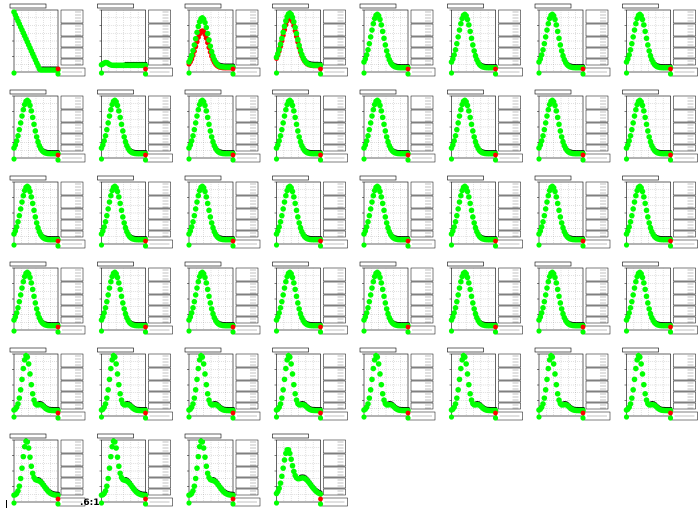 The height and width of the screenshot is (514, 700). Describe the element at coordinates (90, 503) in the screenshot. I see `footer-label: .6:1` at that location.